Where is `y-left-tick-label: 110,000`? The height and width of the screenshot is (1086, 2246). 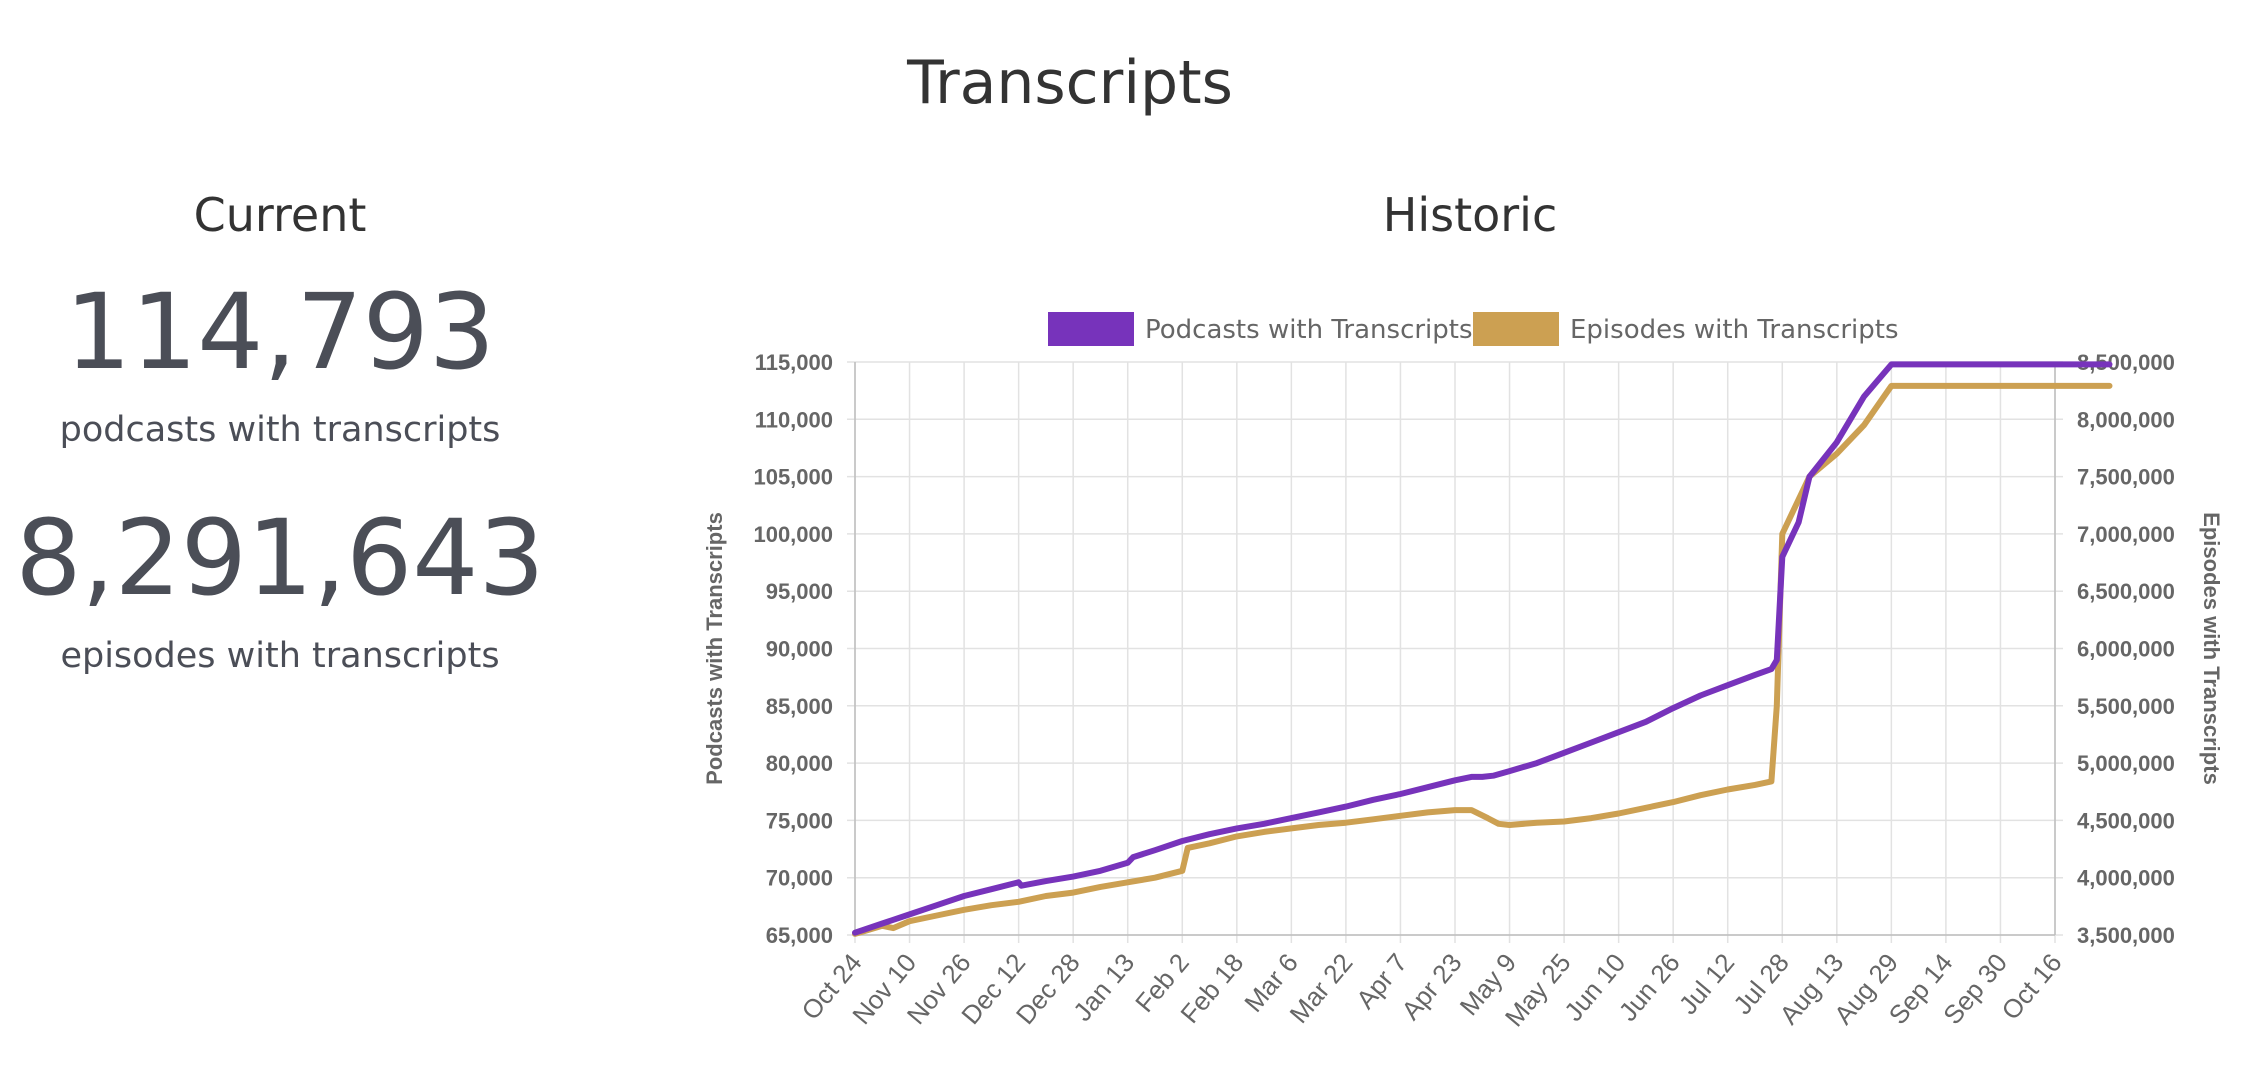
y-left-tick-label: 110,000 is located at coordinates (794, 419).